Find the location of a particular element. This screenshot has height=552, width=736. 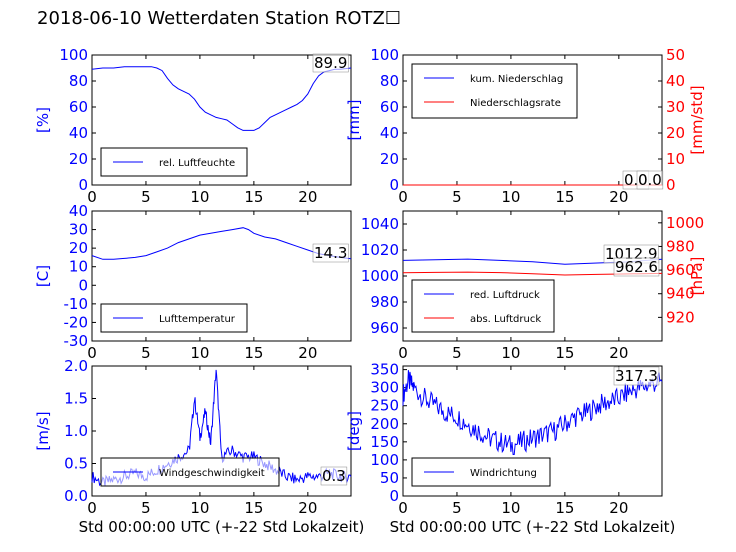

y-axis-label: [mm] is located at coordinates (354, 120).